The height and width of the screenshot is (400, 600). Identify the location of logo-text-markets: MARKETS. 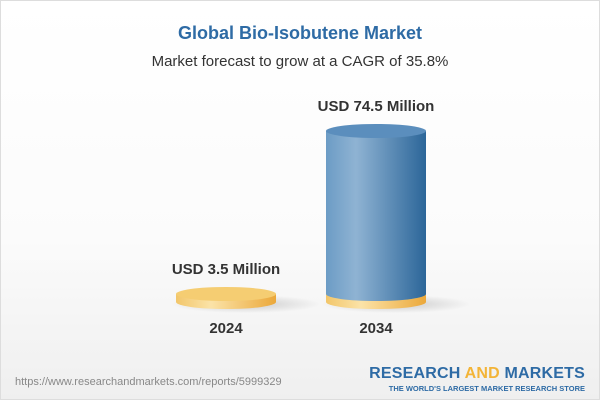
(542, 373).